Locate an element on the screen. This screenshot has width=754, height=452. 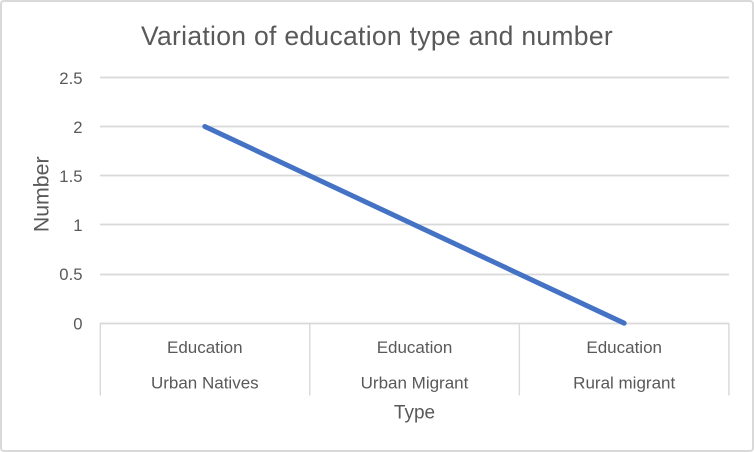
svg-text: Urban Migrant is located at coordinates (415, 383).